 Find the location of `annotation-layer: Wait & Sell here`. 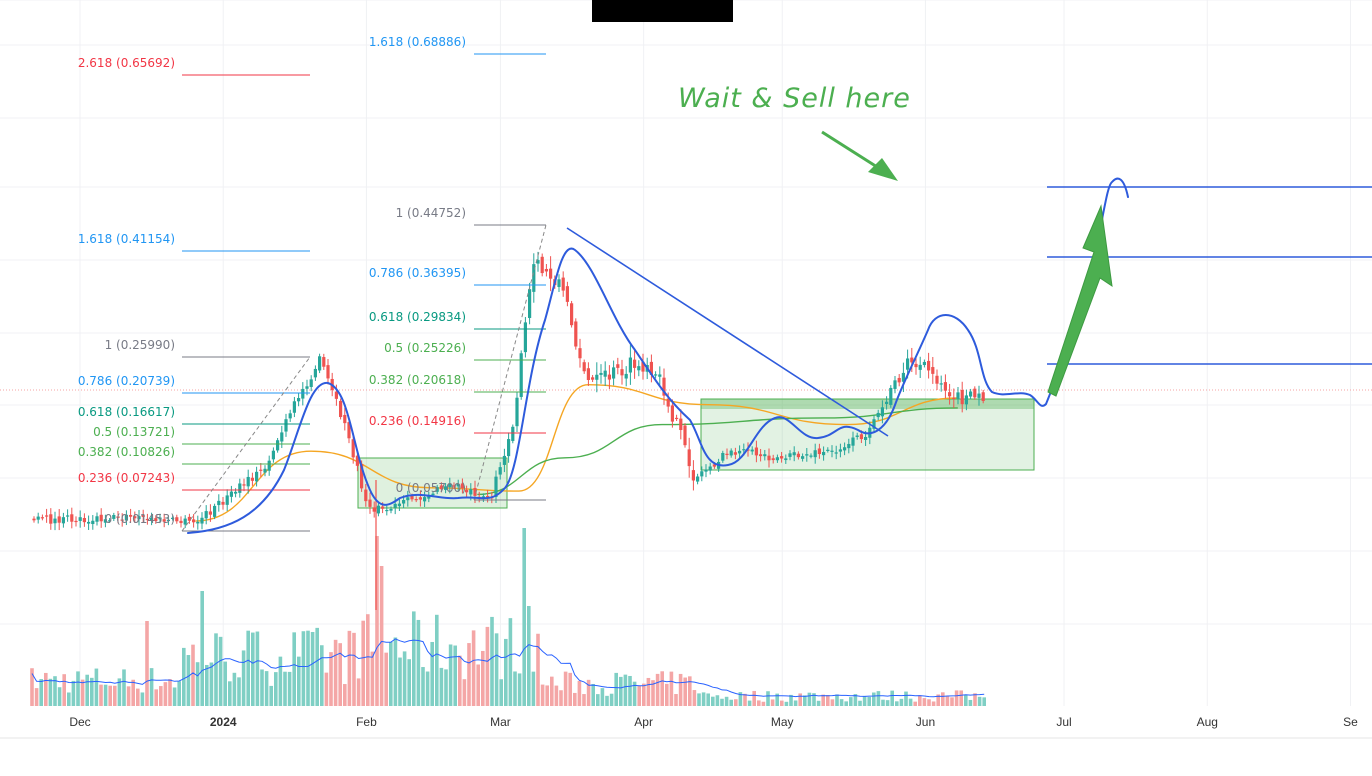

annotation-layer: Wait & Sell here is located at coordinates (794, 98).